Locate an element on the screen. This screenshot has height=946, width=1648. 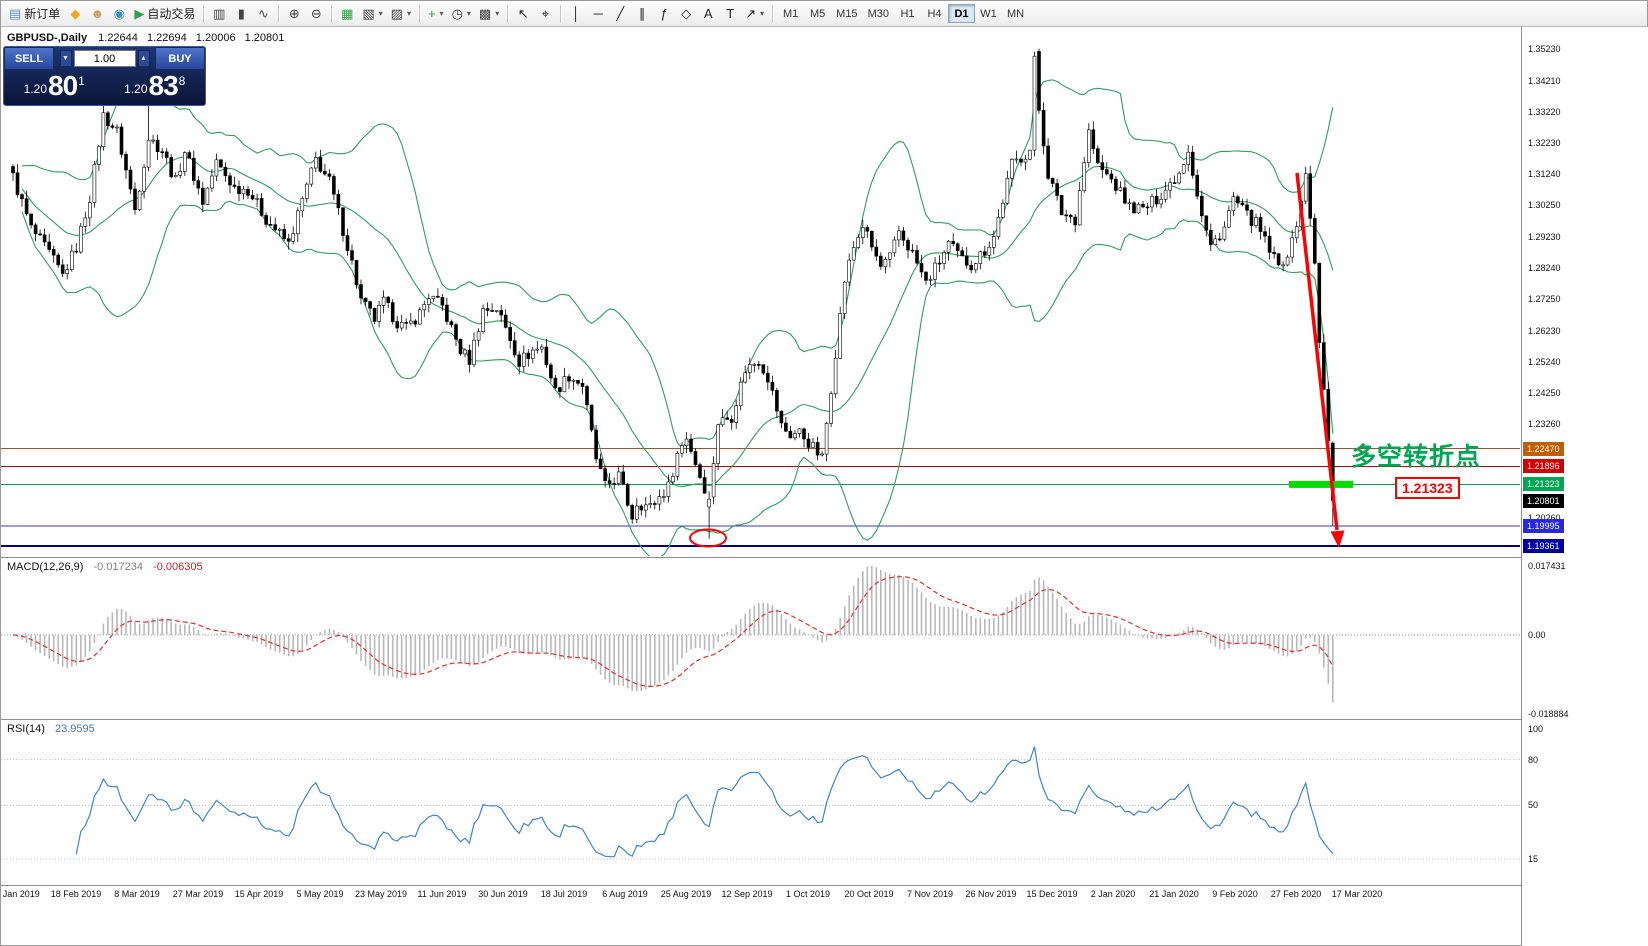
indicators-button: + ▾ is located at coordinates (436, 14).